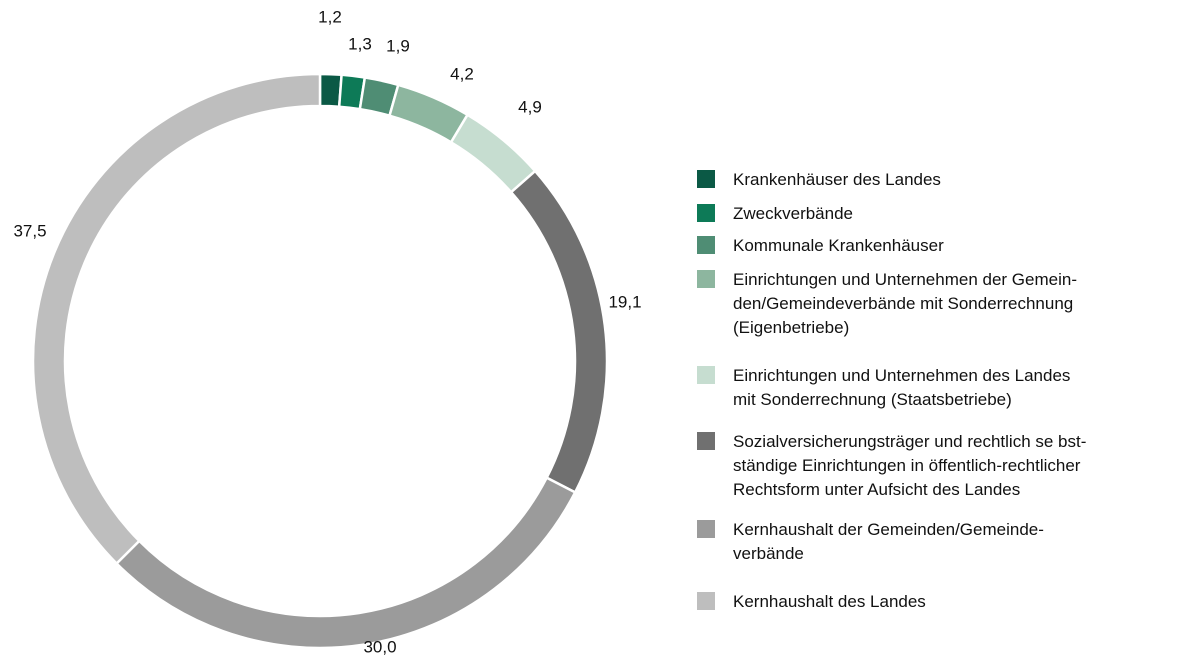 The width and height of the screenshot is (1189, 662). What do you see at coordinates (837, 179) in the screenshot?
I see `legend-label: Krankenhäuser des Landes` at bounding box center [837, 179].